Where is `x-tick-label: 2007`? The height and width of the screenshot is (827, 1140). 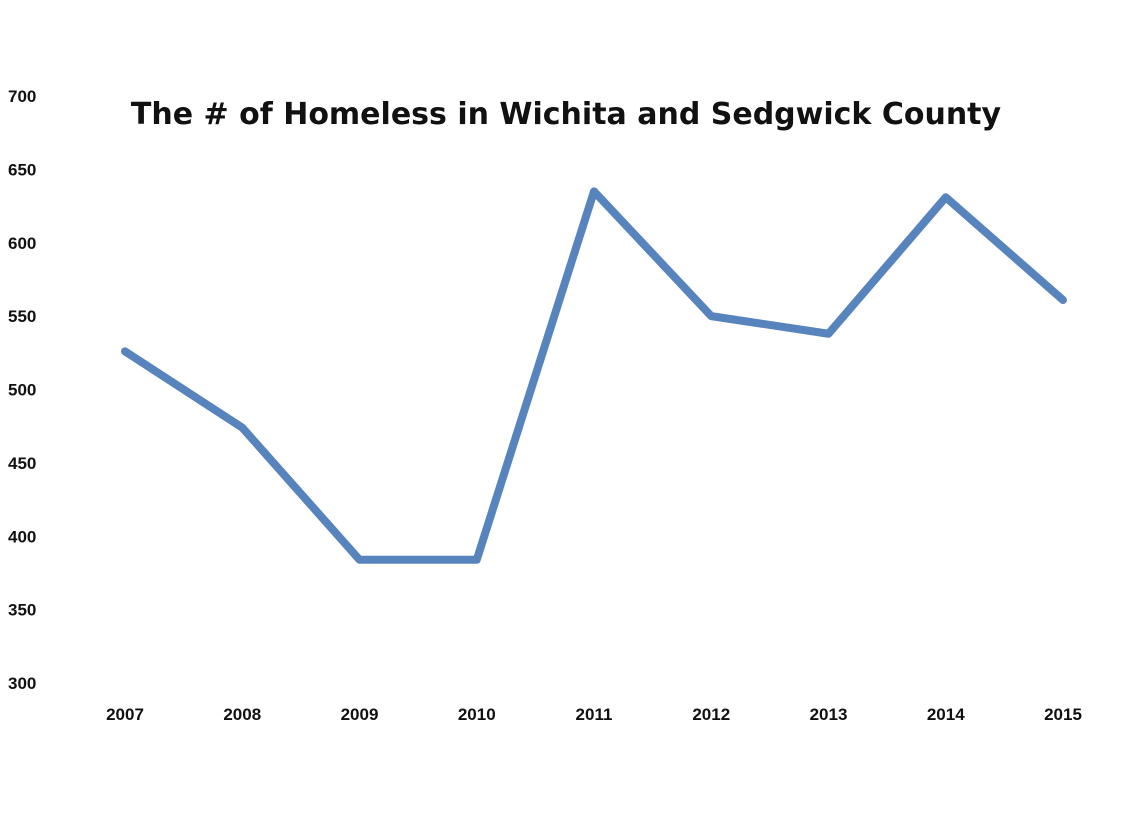
x-tick-label: 2007 is located at coordinates (125, 714).